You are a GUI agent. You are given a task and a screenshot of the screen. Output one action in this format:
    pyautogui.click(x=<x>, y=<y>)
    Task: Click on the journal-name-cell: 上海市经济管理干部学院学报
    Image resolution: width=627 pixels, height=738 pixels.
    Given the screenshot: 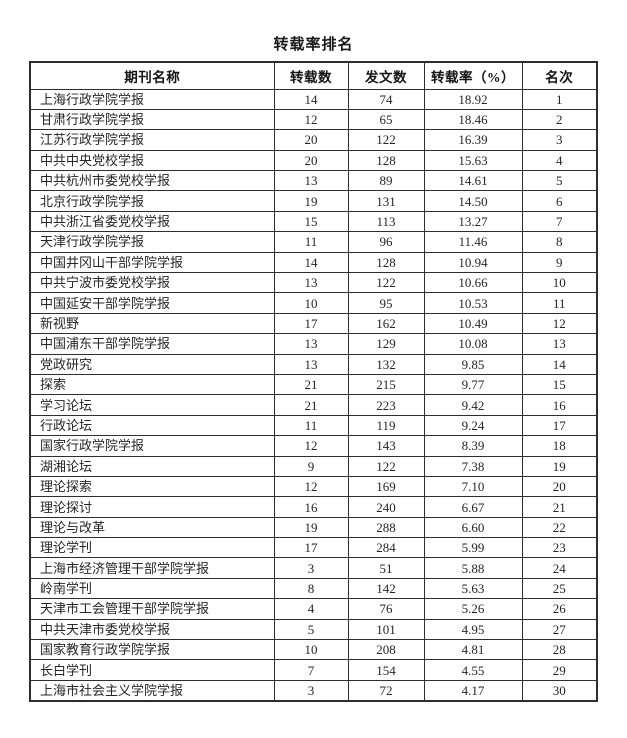 What is the action you would take?
    pyautogui.click(x=152, y=568)
    